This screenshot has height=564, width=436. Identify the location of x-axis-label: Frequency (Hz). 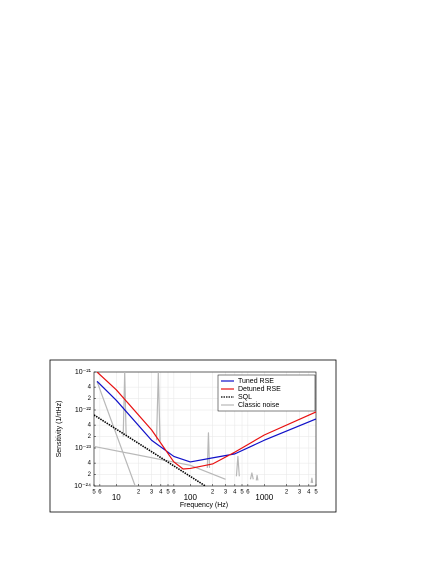
(204, 505).